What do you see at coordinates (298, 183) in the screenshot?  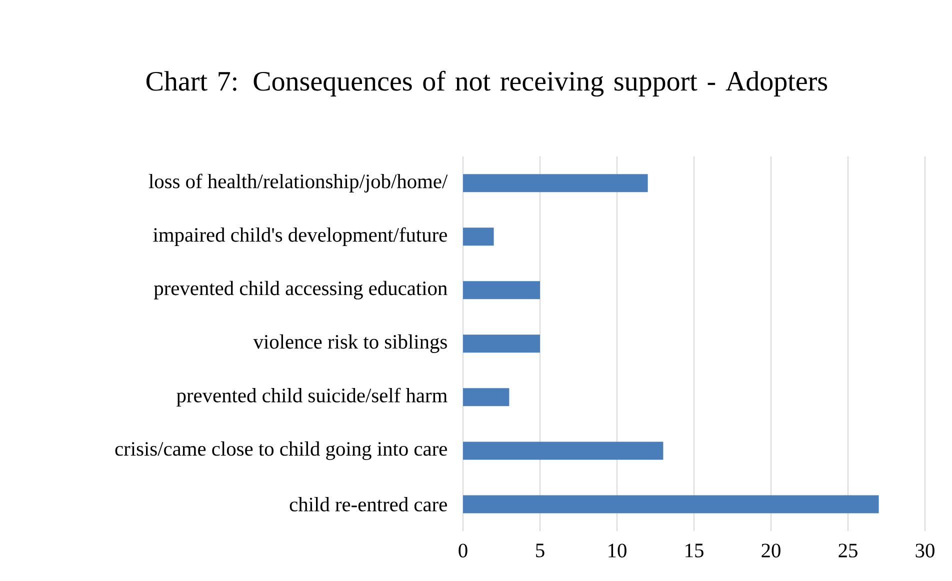 I see `y-tick-label: loss of health/relationship/job/home/` at bounding box center [298, 183].